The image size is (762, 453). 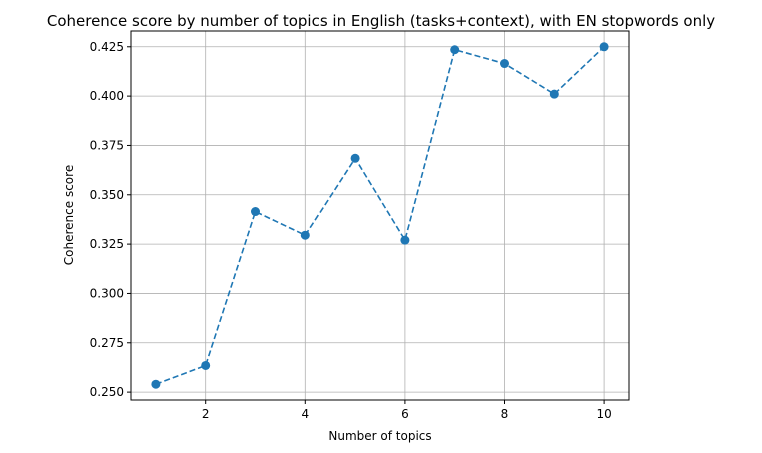 I want to click on y-tick-label: 0.400, so click(x=107, y=96).